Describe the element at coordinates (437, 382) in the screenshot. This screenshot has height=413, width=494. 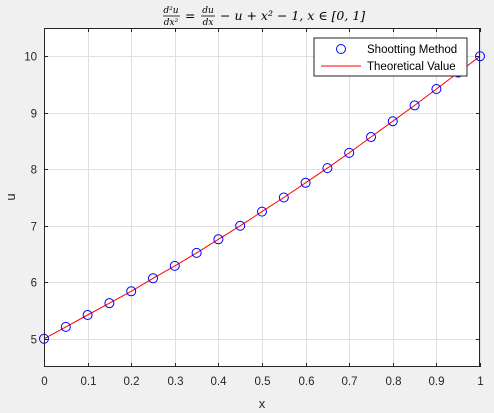
I see `x-tick-label: 0.9` at that location.